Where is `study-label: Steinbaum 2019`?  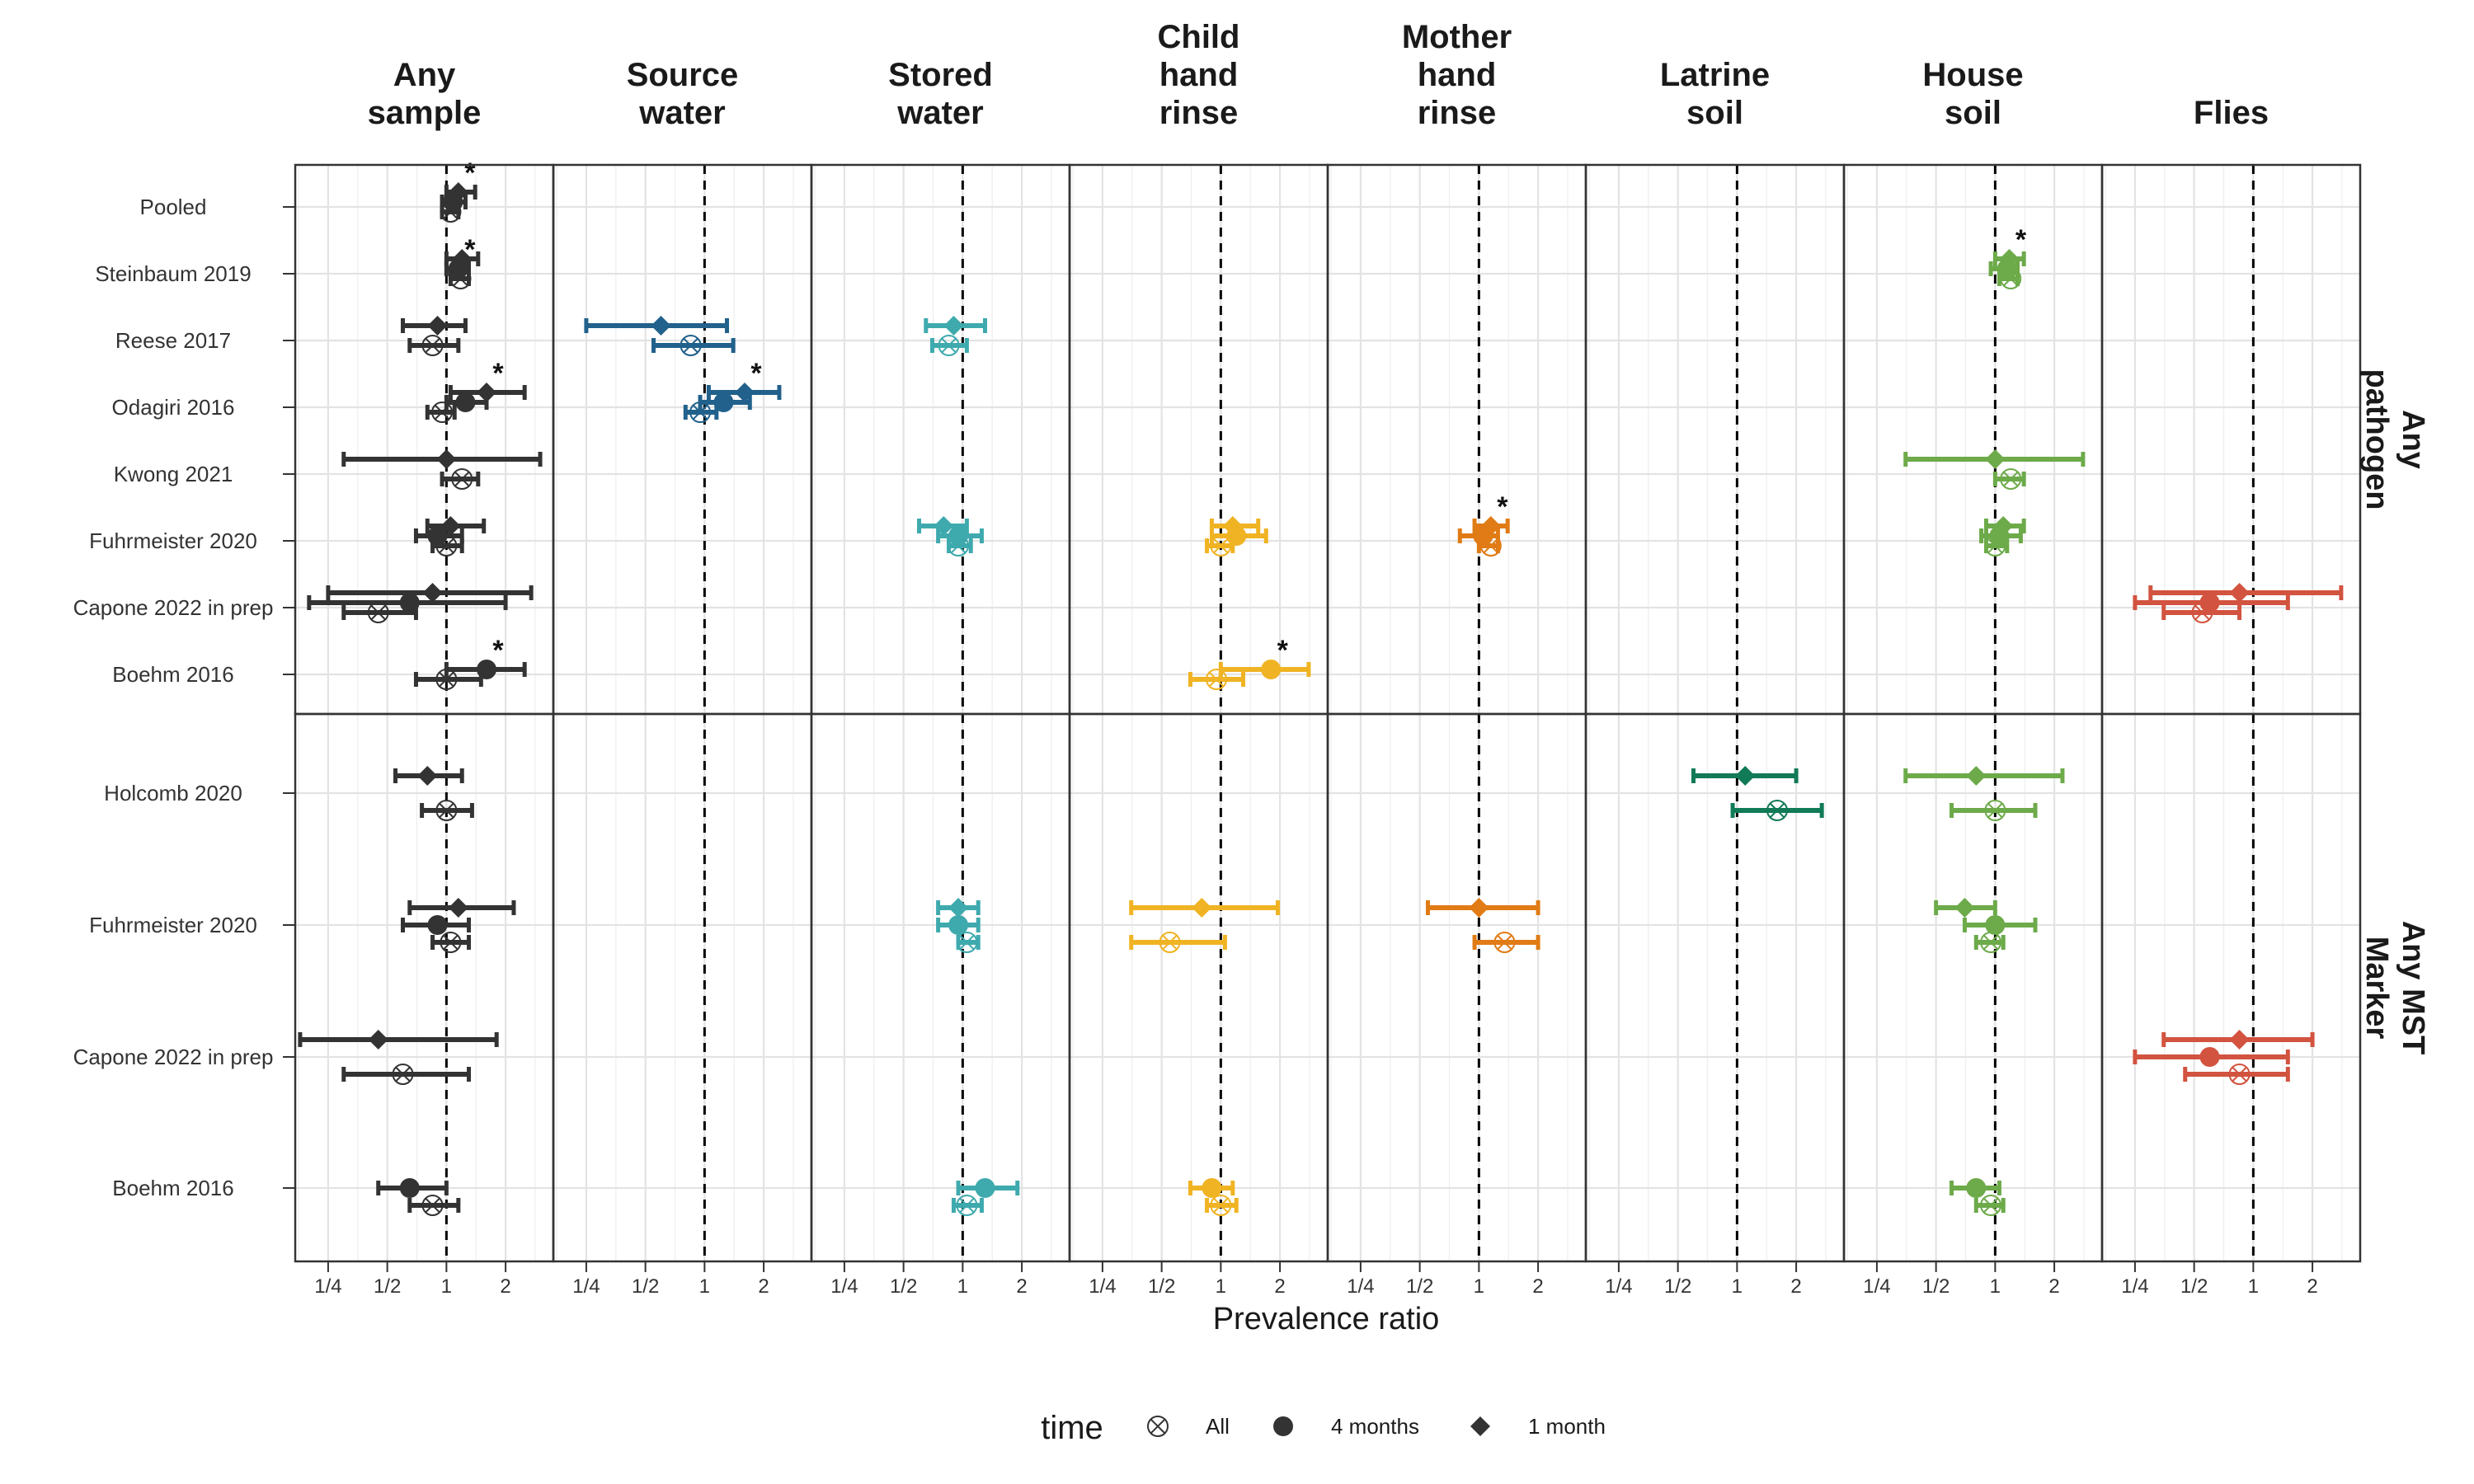 study-label: Steinbaum 2019 is located at coordinates (173, 273).